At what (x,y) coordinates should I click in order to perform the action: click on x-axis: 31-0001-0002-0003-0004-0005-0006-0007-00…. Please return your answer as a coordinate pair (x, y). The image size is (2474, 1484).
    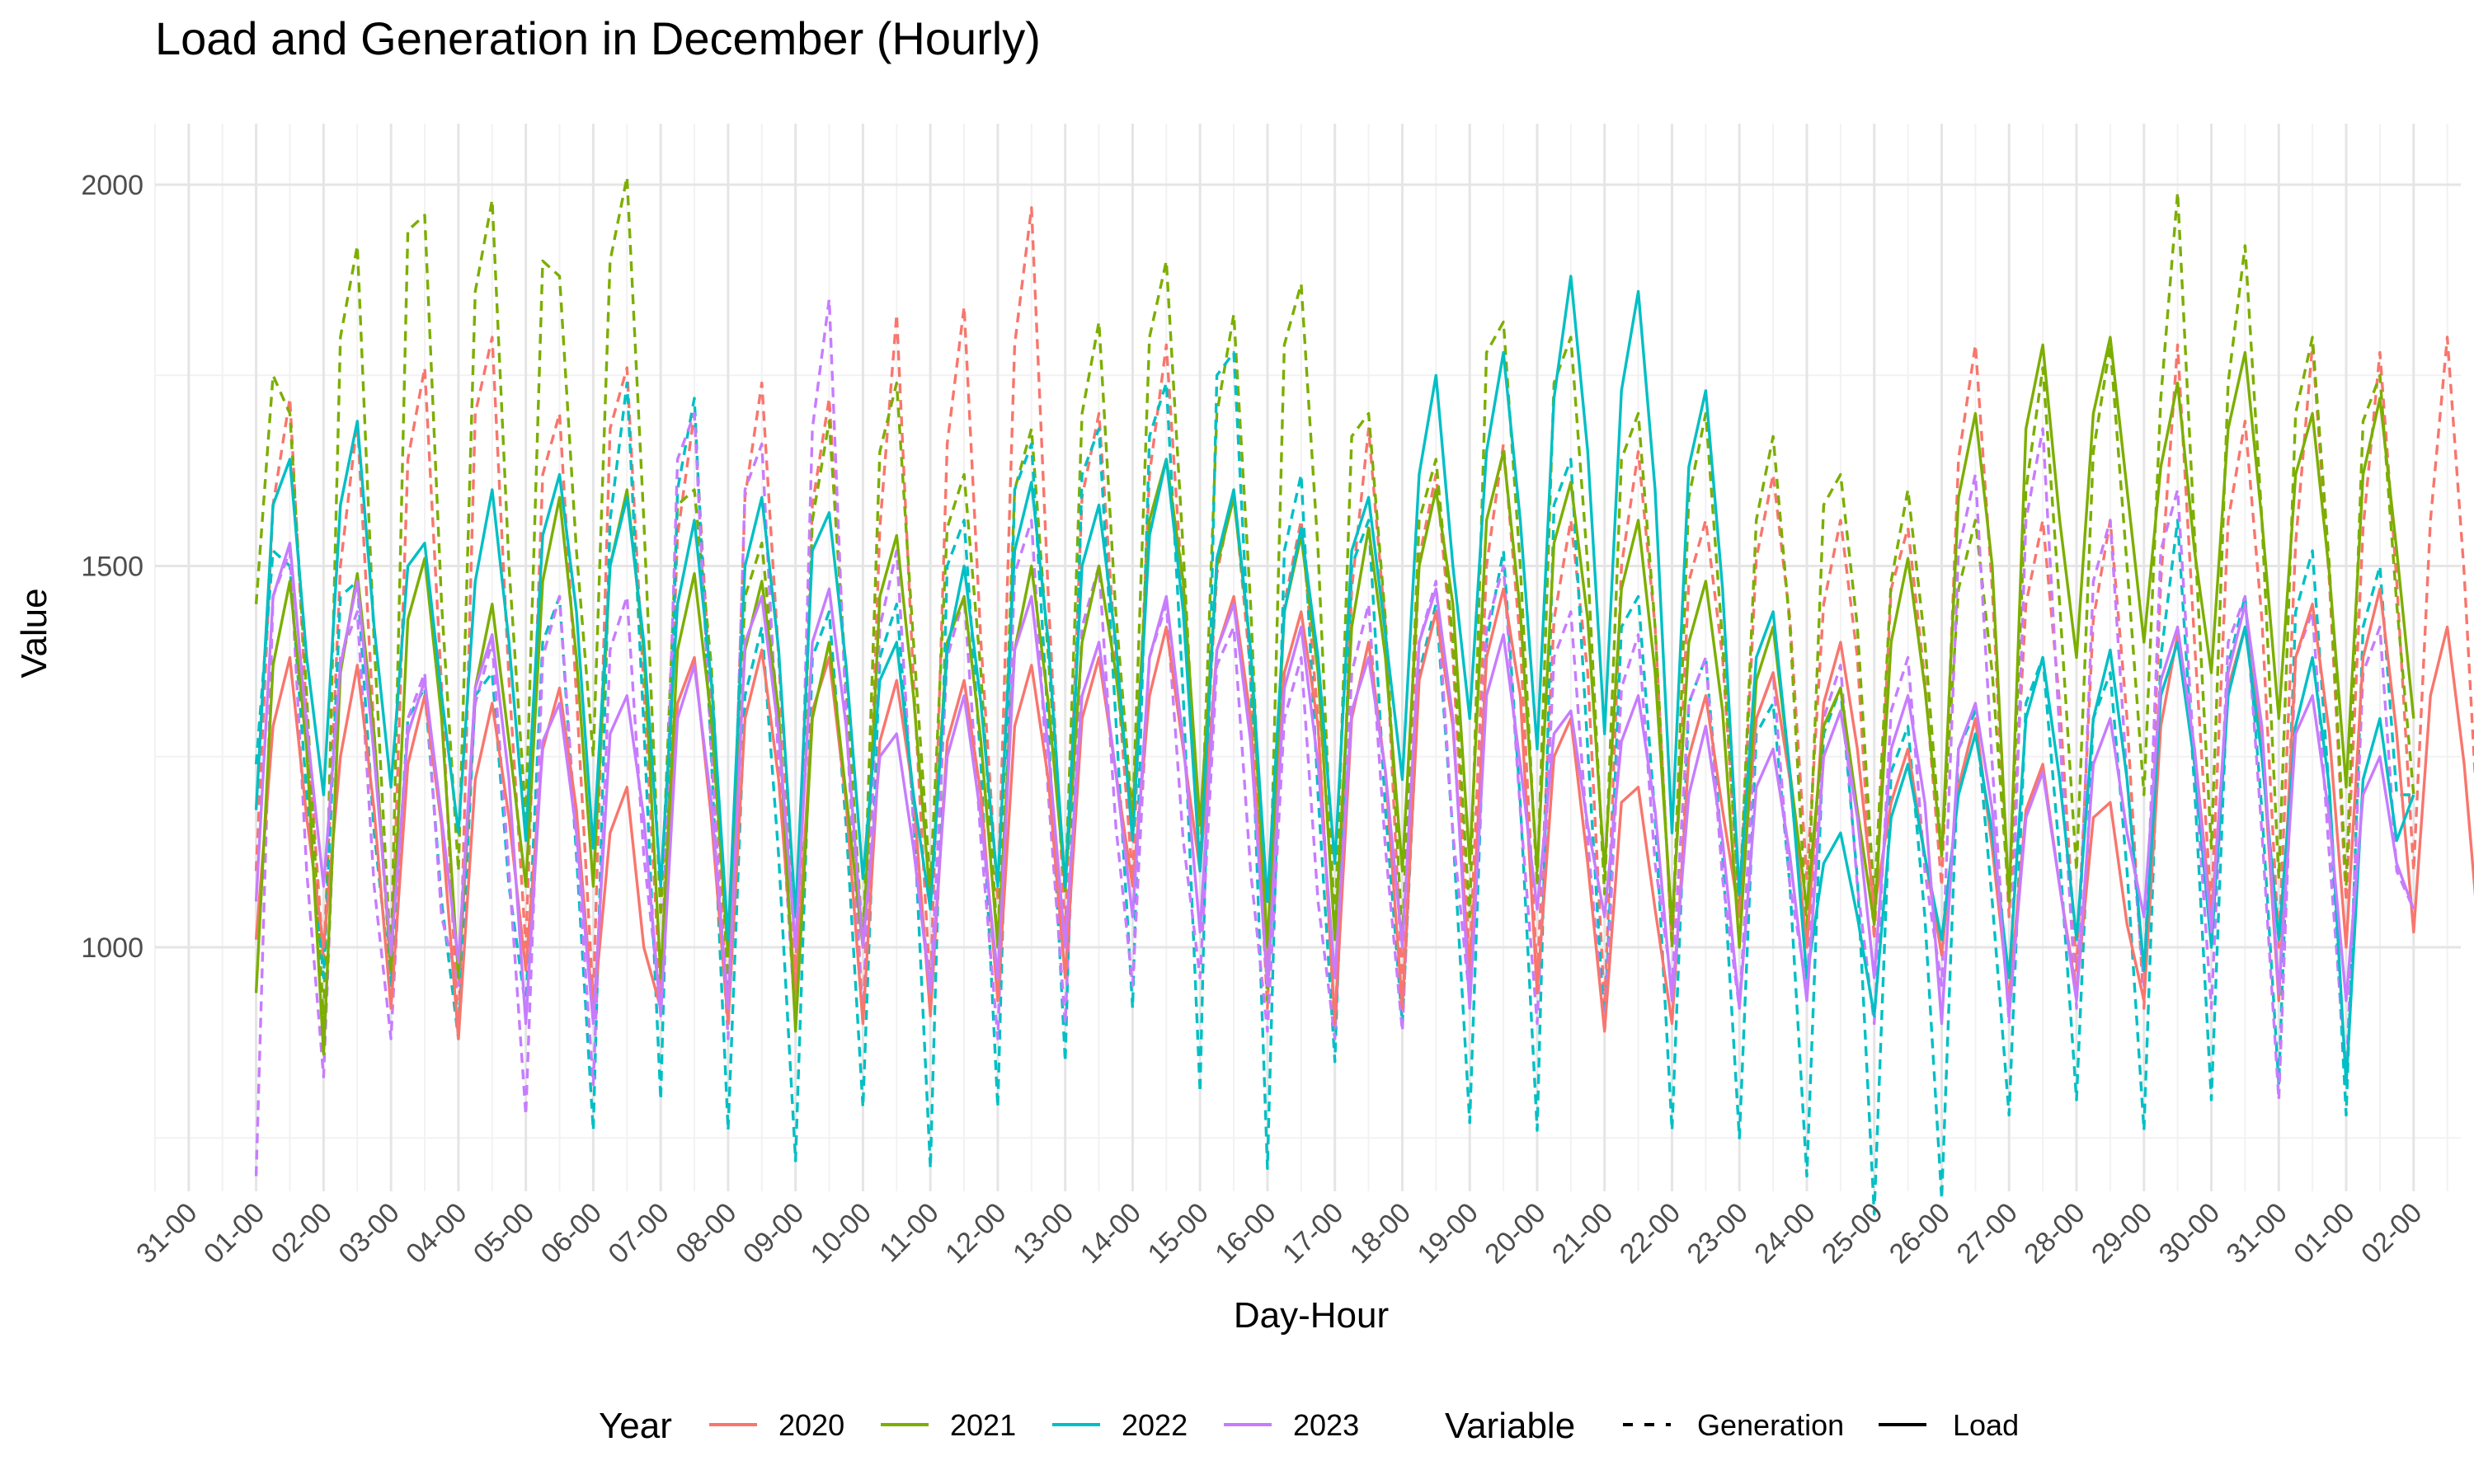
    Looking at the image, I should click on (1279, 1233).